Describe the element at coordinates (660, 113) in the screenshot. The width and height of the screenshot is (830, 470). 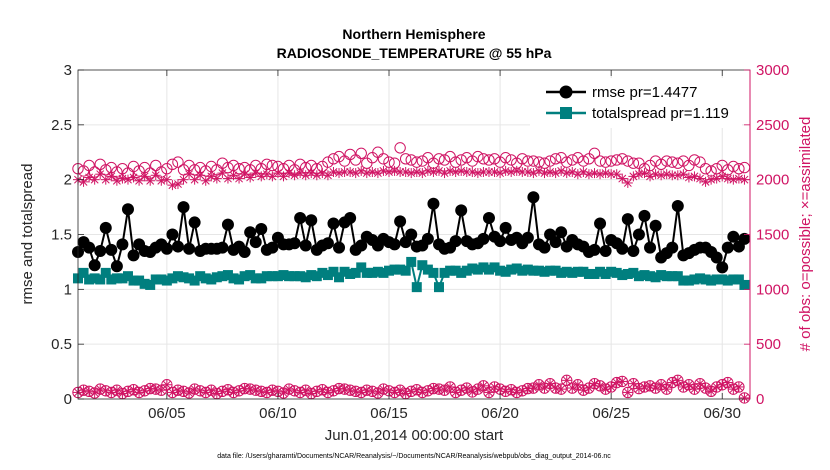
I see `legend-totalspread-label: totalspread pr=1.119` at that location.